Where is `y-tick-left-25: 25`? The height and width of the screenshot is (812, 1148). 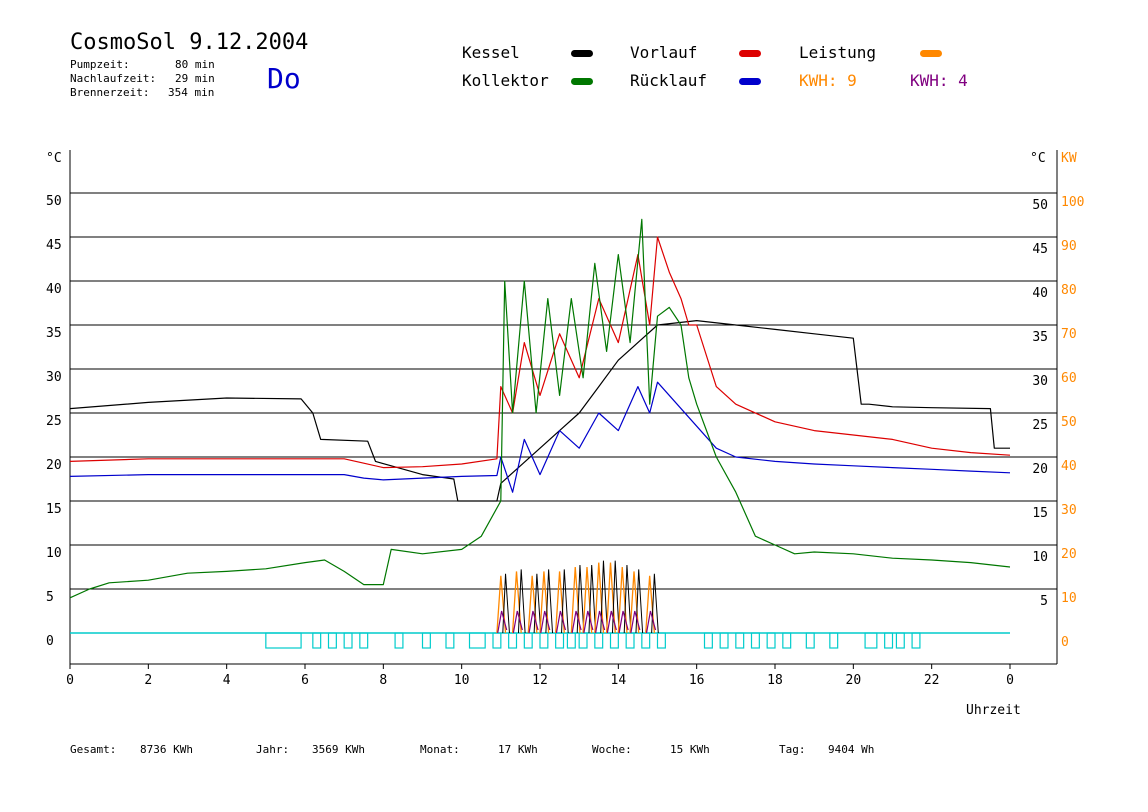 y-tick-left-25: 25 is located at coordinates (54, 421).